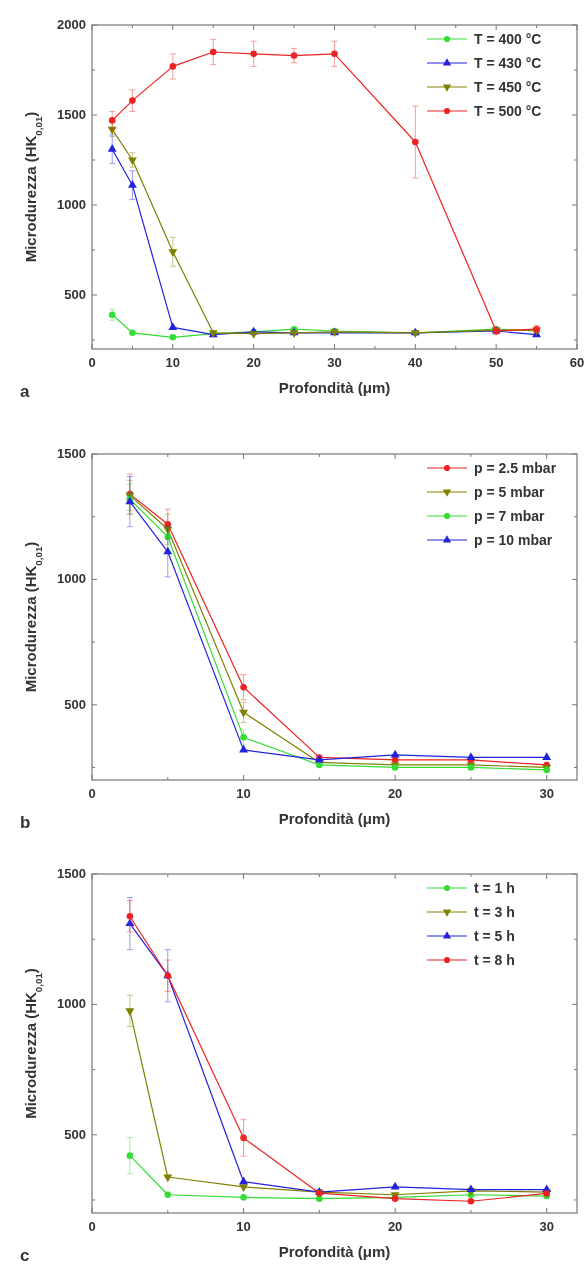  What do you see at coordinates (25, 391) in the screenshot?
I see `text: a` at bounding box center [25, 391].